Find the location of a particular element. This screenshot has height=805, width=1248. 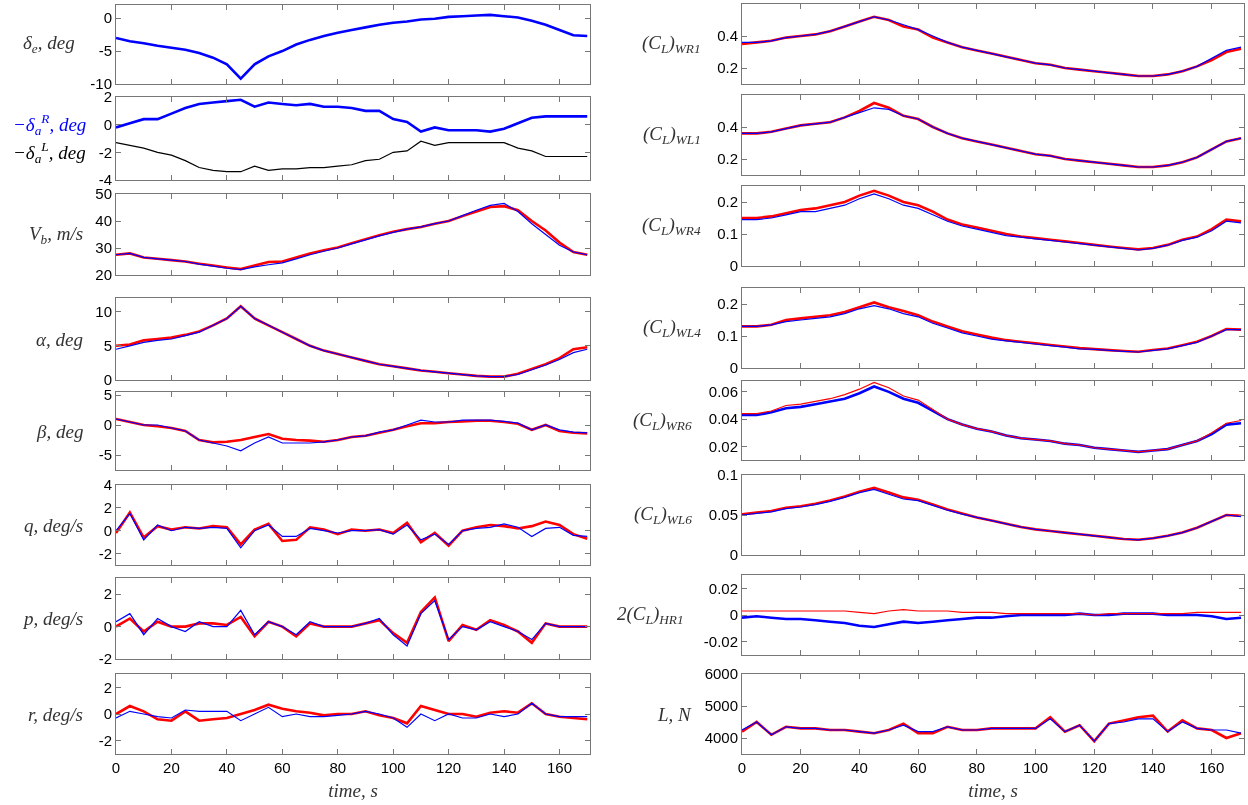

series-label: −δ$_{a}$$^{L}$, deg is located at coordinates (49, 152).